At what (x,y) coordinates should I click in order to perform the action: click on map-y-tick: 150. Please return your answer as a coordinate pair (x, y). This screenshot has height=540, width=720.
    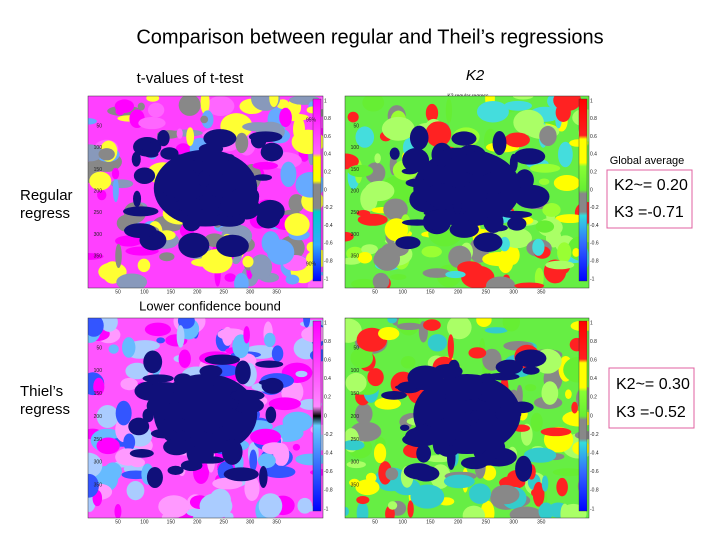
    Looking at the image, I should click on (98, 170).